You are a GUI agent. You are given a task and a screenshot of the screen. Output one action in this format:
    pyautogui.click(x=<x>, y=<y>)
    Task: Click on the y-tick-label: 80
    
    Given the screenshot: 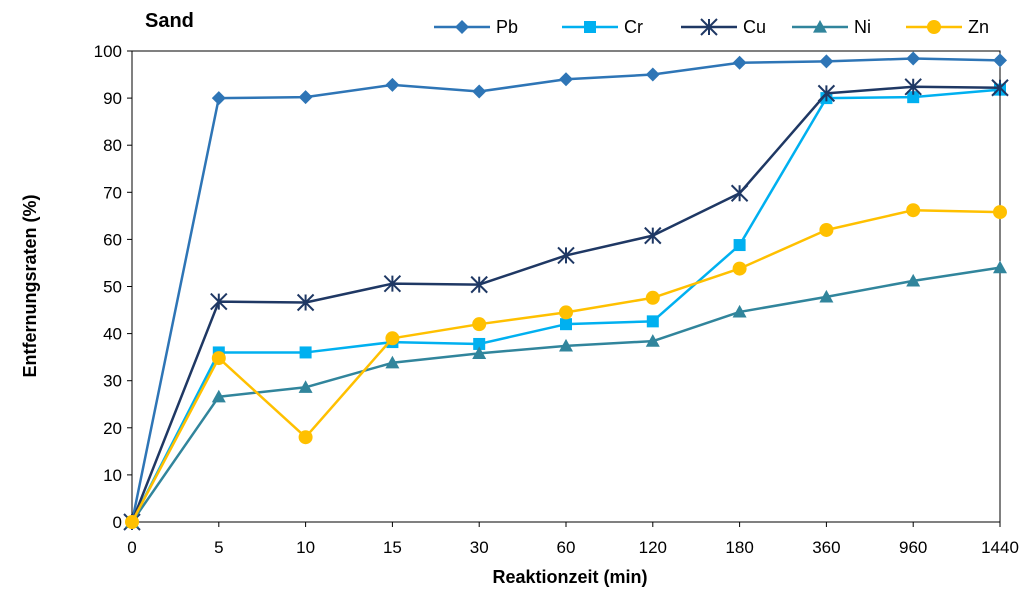 What is the action you would take?
    pyautogui.click(x=112, y=145)
    